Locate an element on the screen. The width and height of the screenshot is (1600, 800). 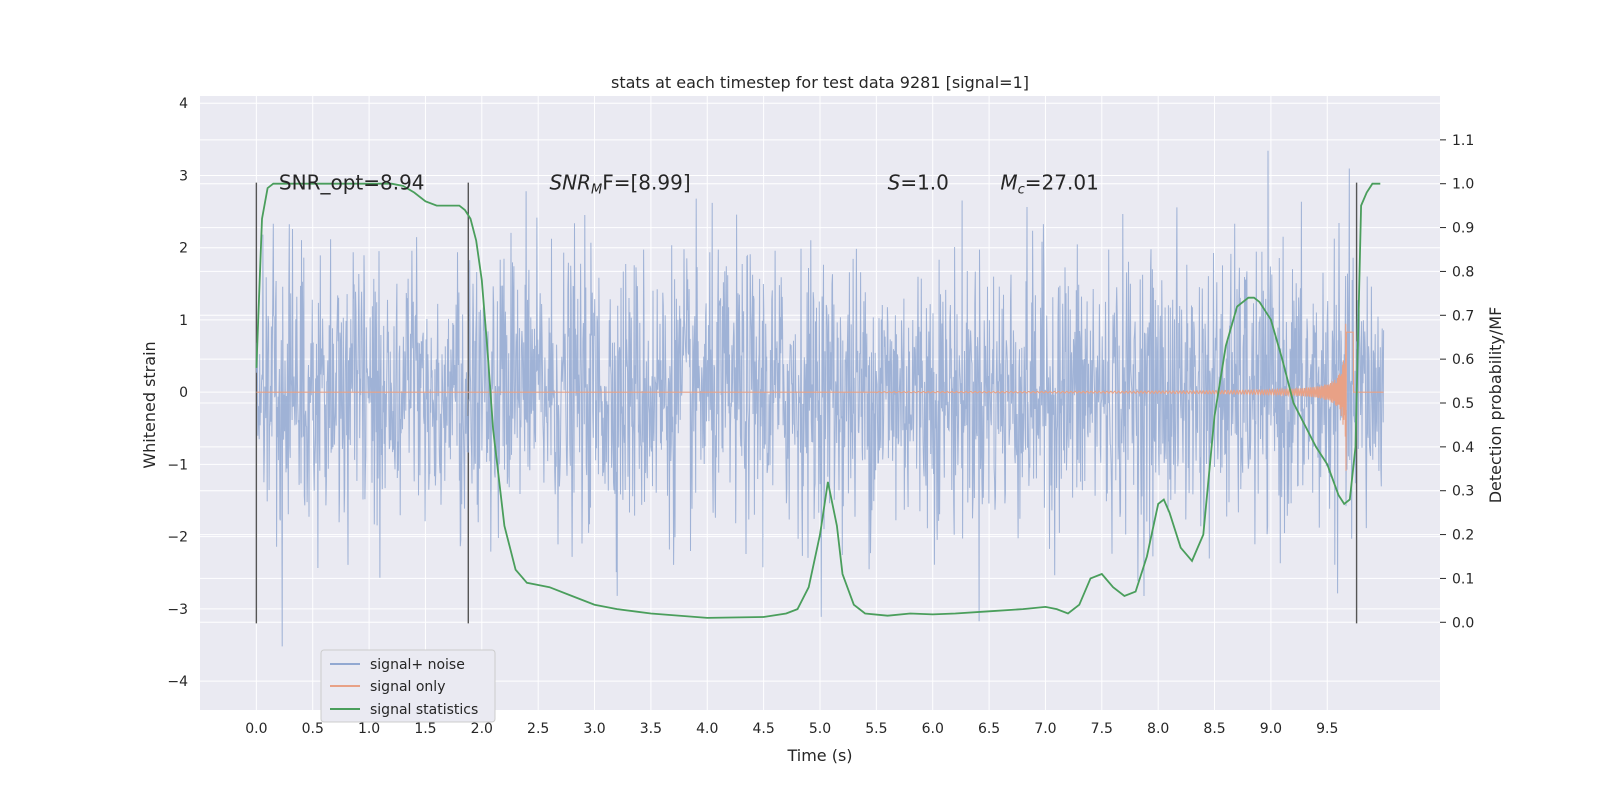
y-axis-right: 1.1 1.0 0.9 0.8 0.7 0.6 0.5 0.4 0.3 0.2 0.1 0.0 is located at coordinates (1457, 382).